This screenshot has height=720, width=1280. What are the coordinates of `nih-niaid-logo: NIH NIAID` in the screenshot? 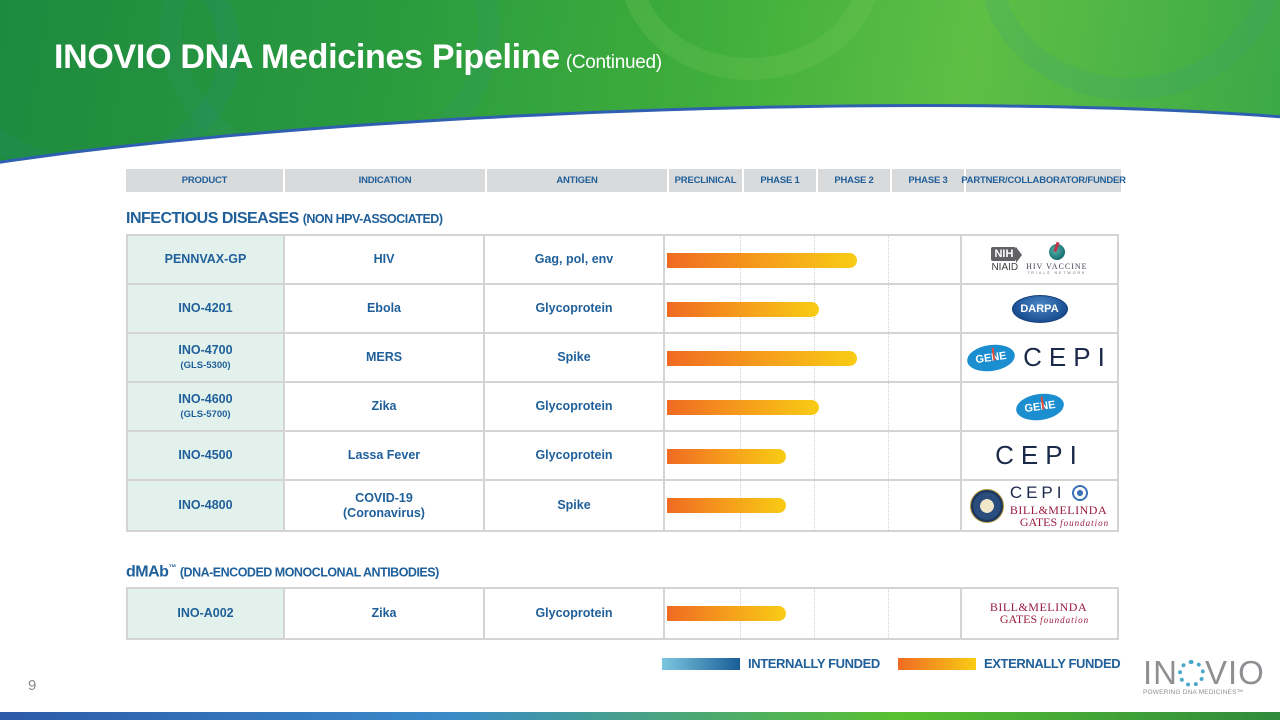 It's located at (1007, 259).